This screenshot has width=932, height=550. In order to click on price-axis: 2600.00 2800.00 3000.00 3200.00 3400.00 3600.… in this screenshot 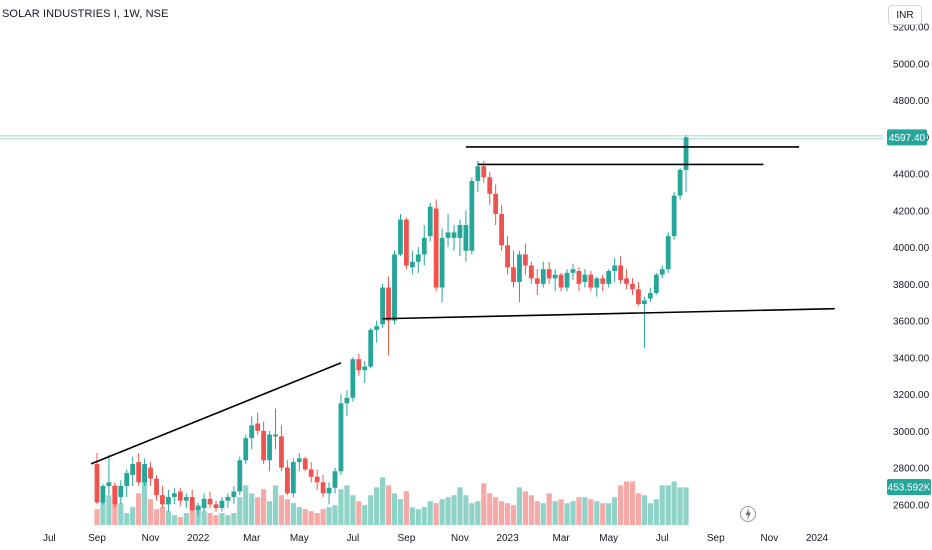, I will do `click(911, 267)`.